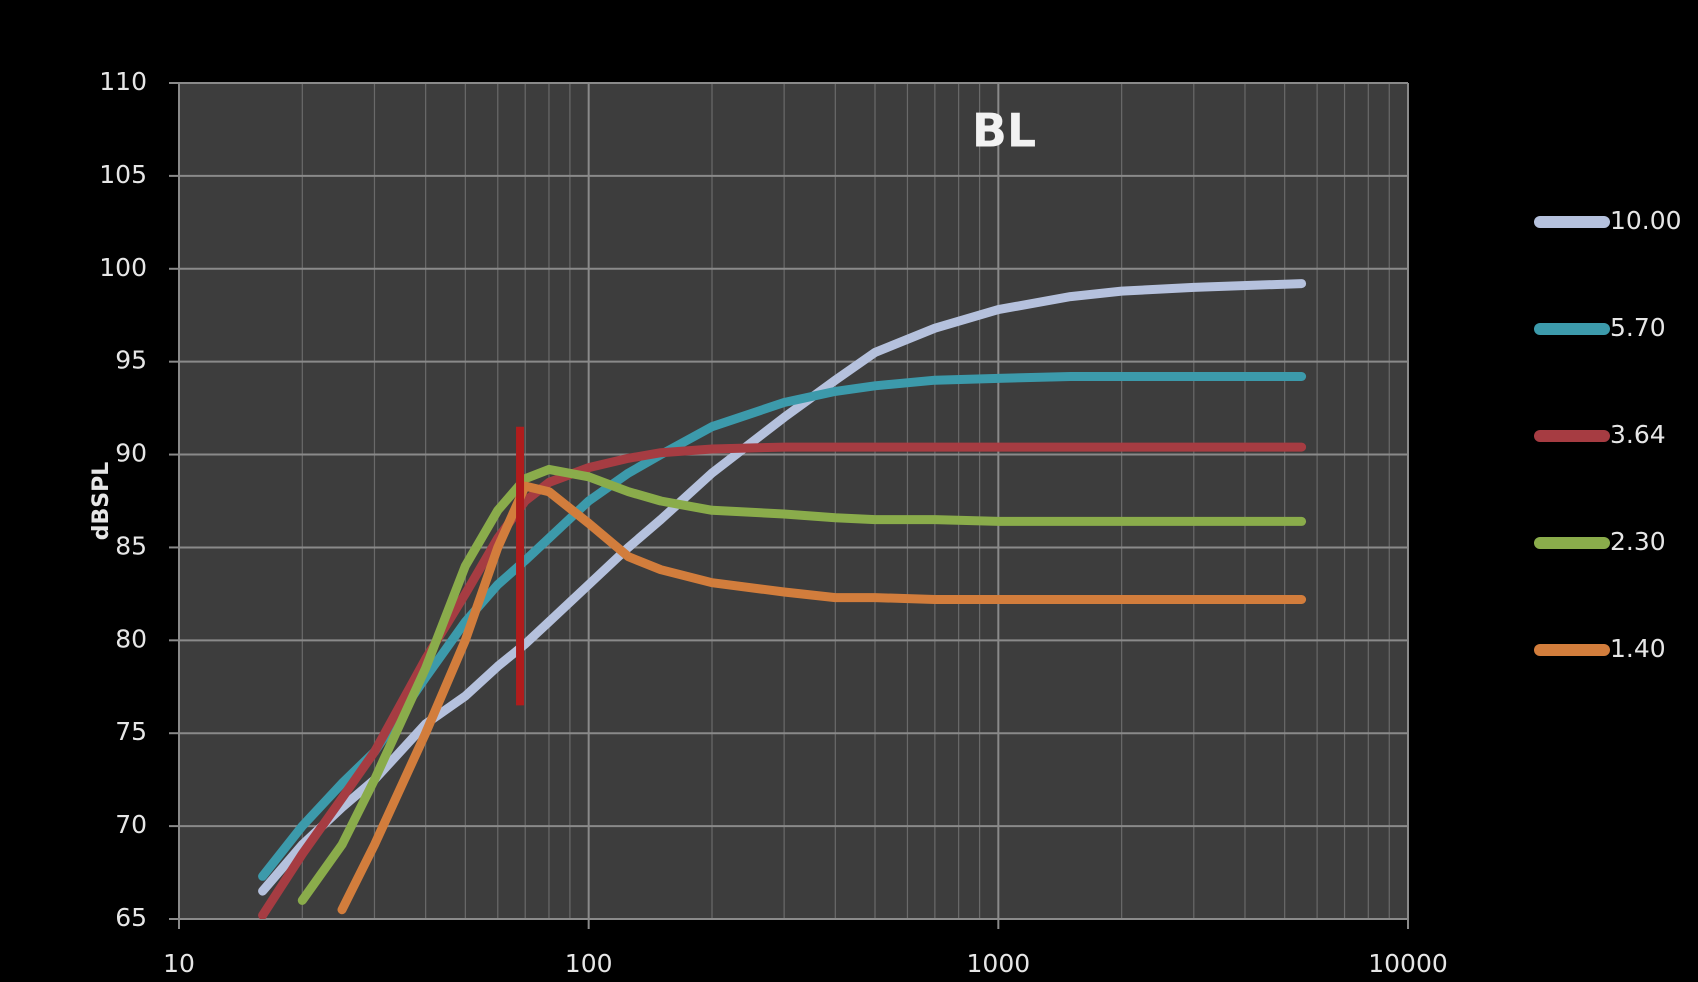 This screenshot has height=982, width=1698. What do you see at coordinates (1646, 220) in the screenshot?
I see `legend-label: 10.00` at bounding box center [1646, 220].